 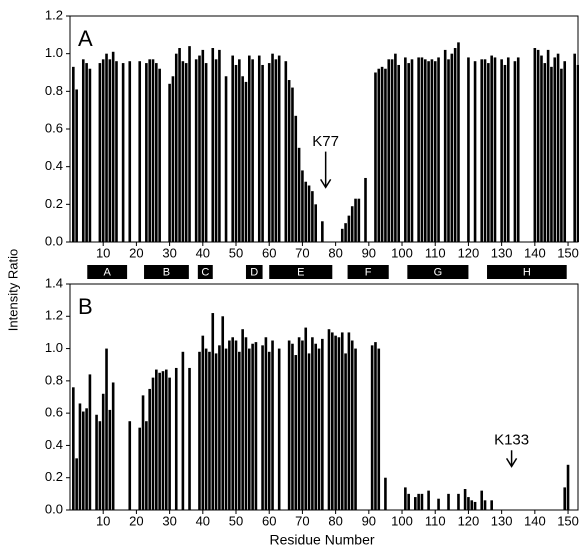 What do you see at coordinates (269, 520) in the screenshot?
I see `x-tick-label: 60` at bounding box center [269, 520].